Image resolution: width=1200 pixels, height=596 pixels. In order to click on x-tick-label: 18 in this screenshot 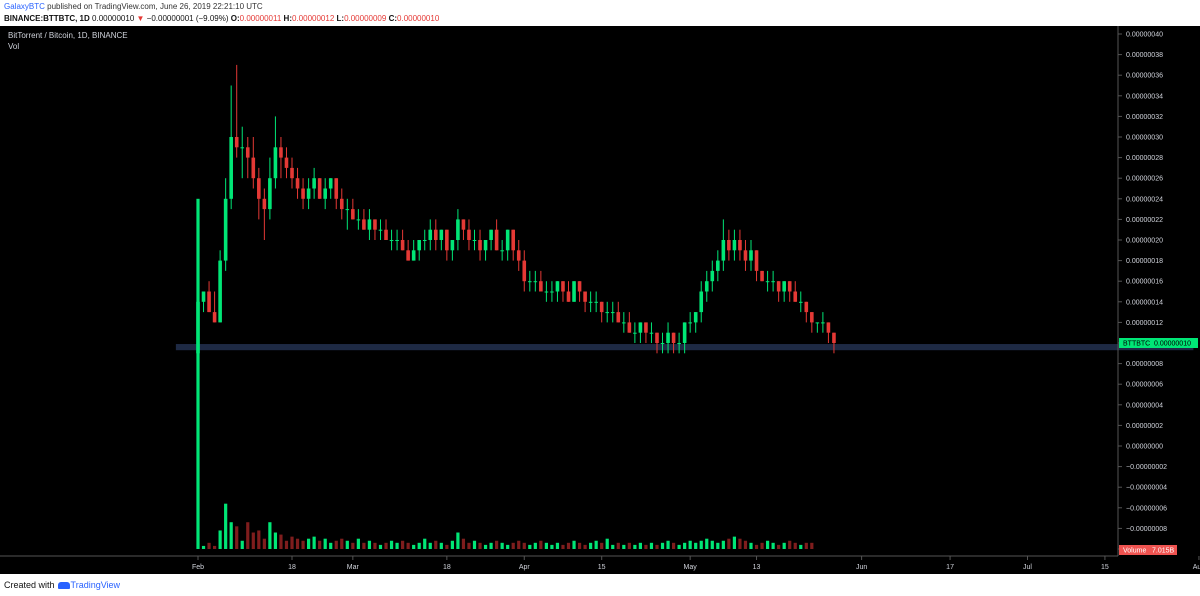, I will do `click(292, 567)`.